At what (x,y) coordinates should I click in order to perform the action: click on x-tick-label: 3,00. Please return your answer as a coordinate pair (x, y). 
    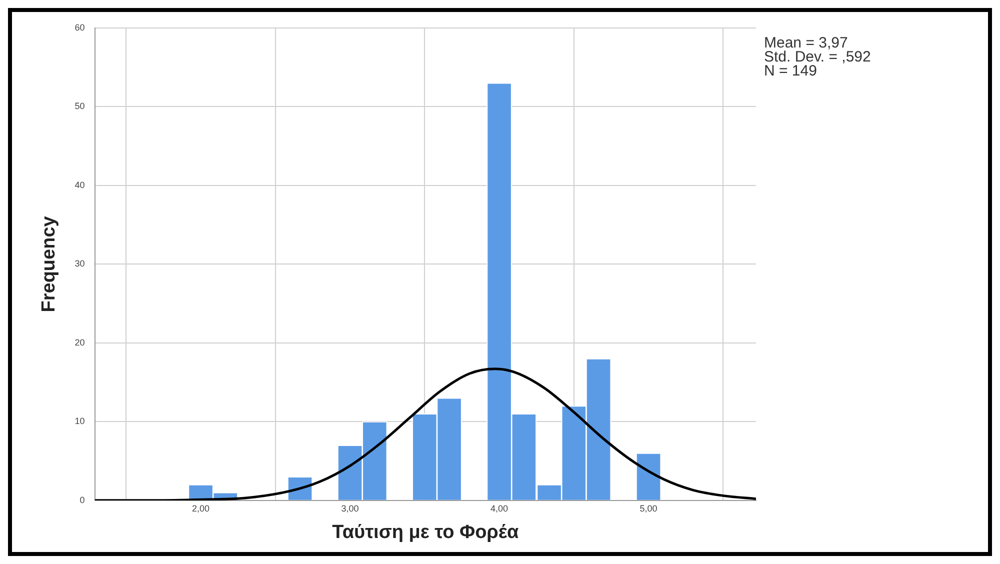
    Looking at the image, I should click on (350, 508).